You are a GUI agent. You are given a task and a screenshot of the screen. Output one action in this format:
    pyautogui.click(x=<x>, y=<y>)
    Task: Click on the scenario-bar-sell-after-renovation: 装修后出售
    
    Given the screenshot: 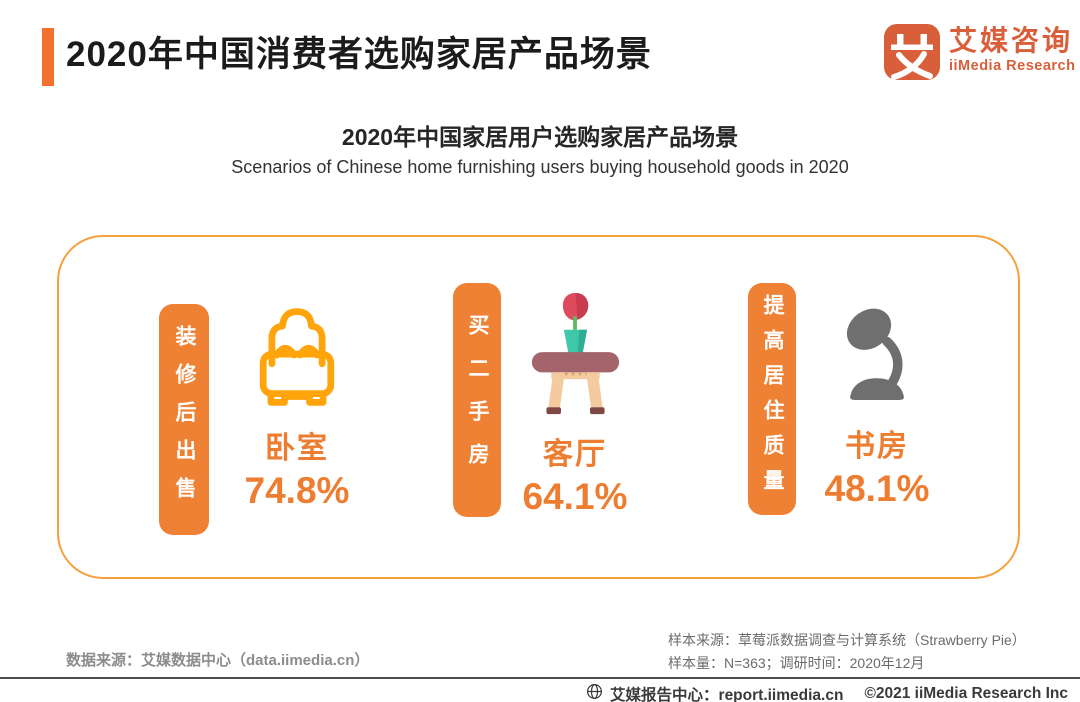 What is the action you would take?
    pyautogui.click(x=184, y=419)
    